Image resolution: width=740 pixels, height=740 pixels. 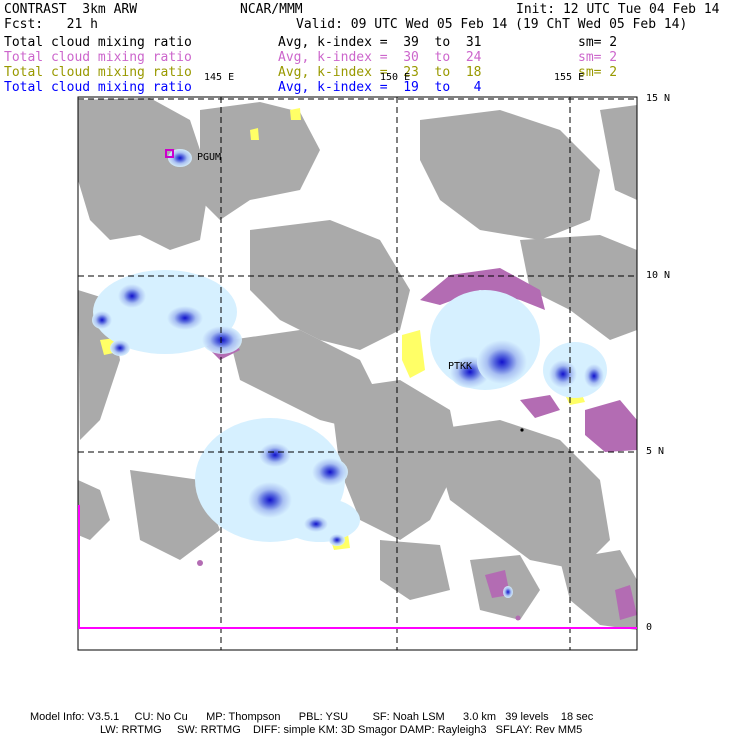 I want to click on domain-boundary, so click(x=357, y=567).